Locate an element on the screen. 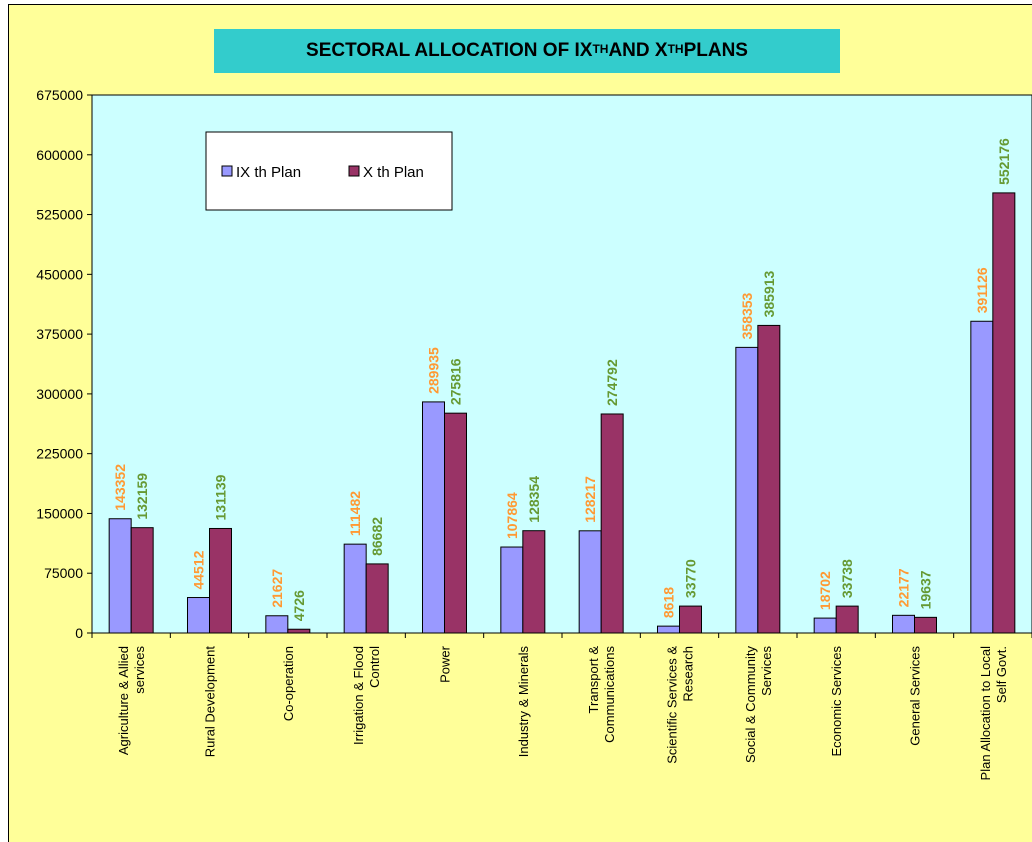 This screenshot has width=1032, height=842. bar-value-label: 132159 is located at coordinates (142, 496).